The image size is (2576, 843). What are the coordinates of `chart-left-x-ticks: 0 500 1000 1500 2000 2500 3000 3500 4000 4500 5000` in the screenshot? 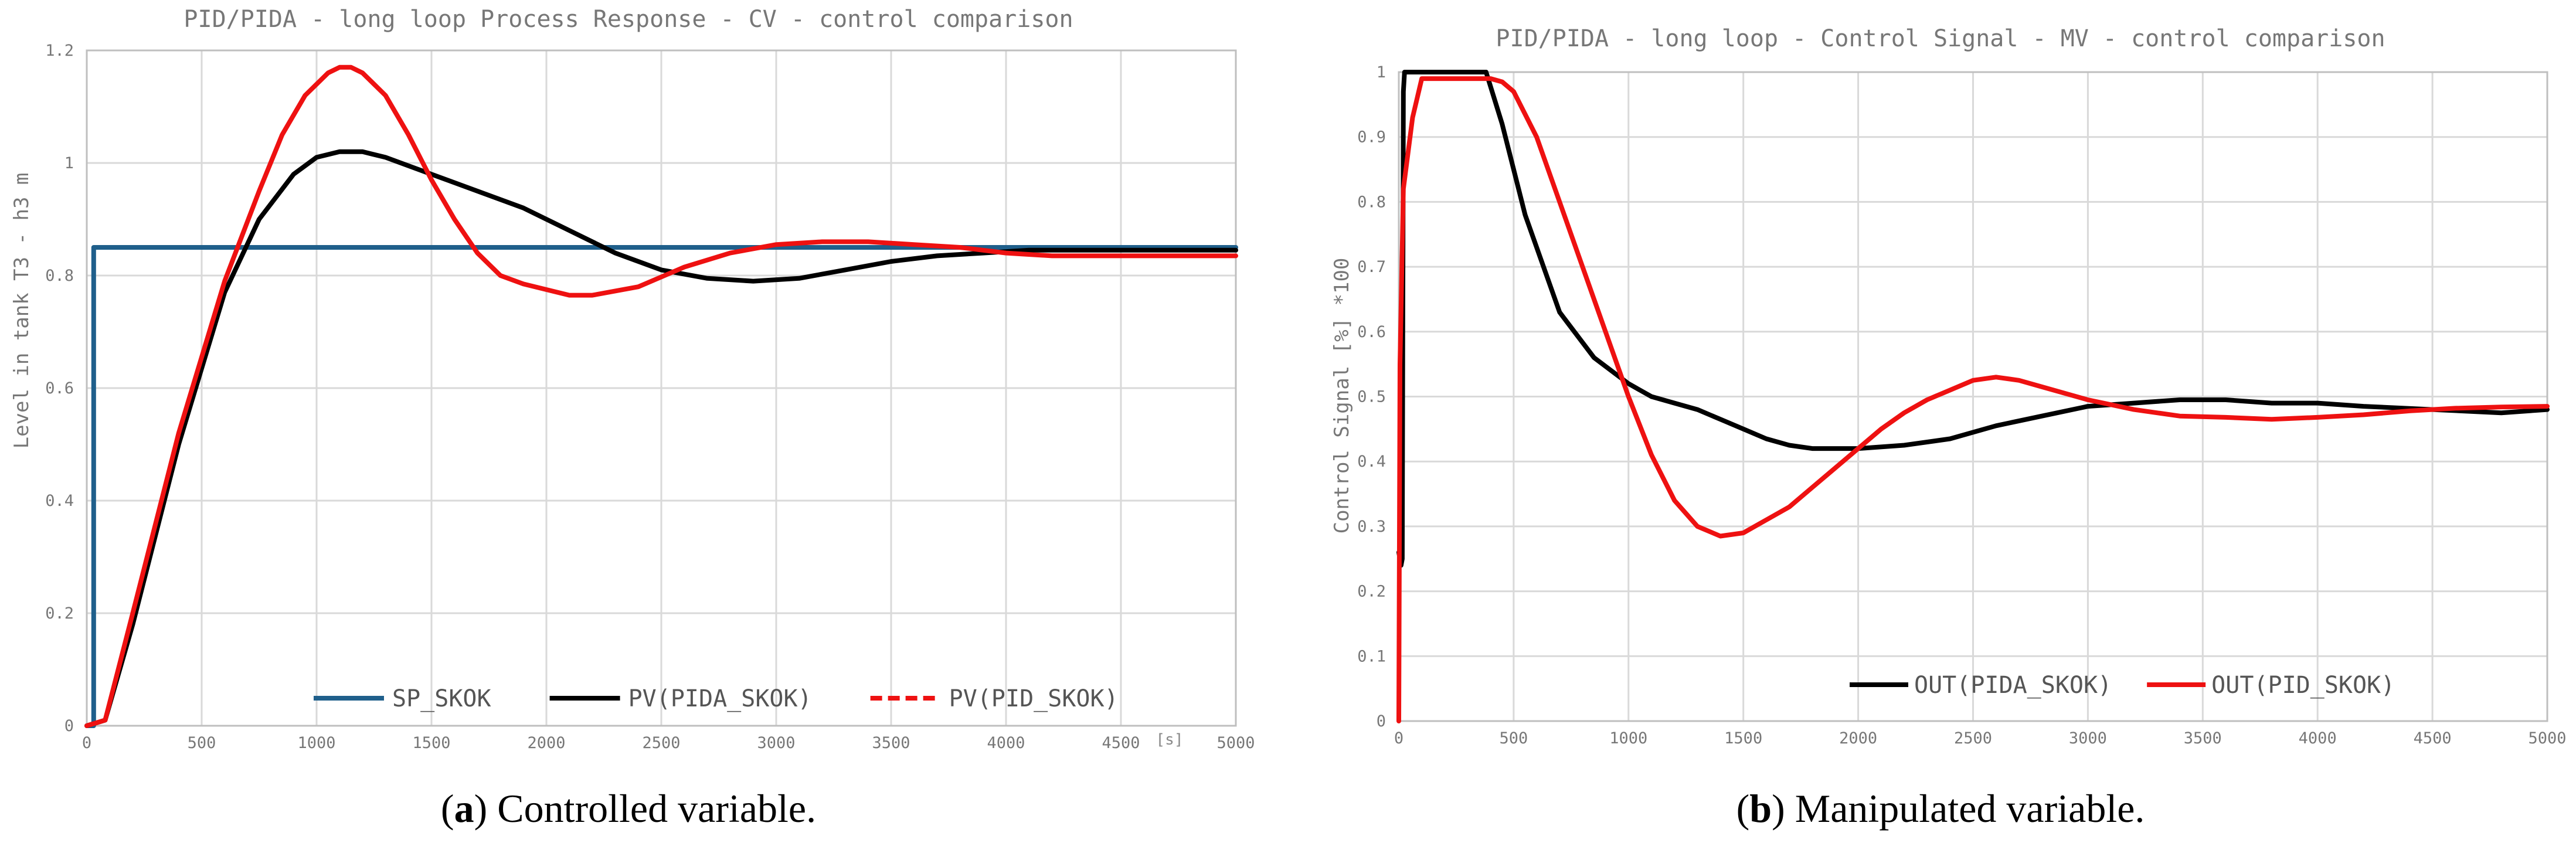 It's located at (669, 743).